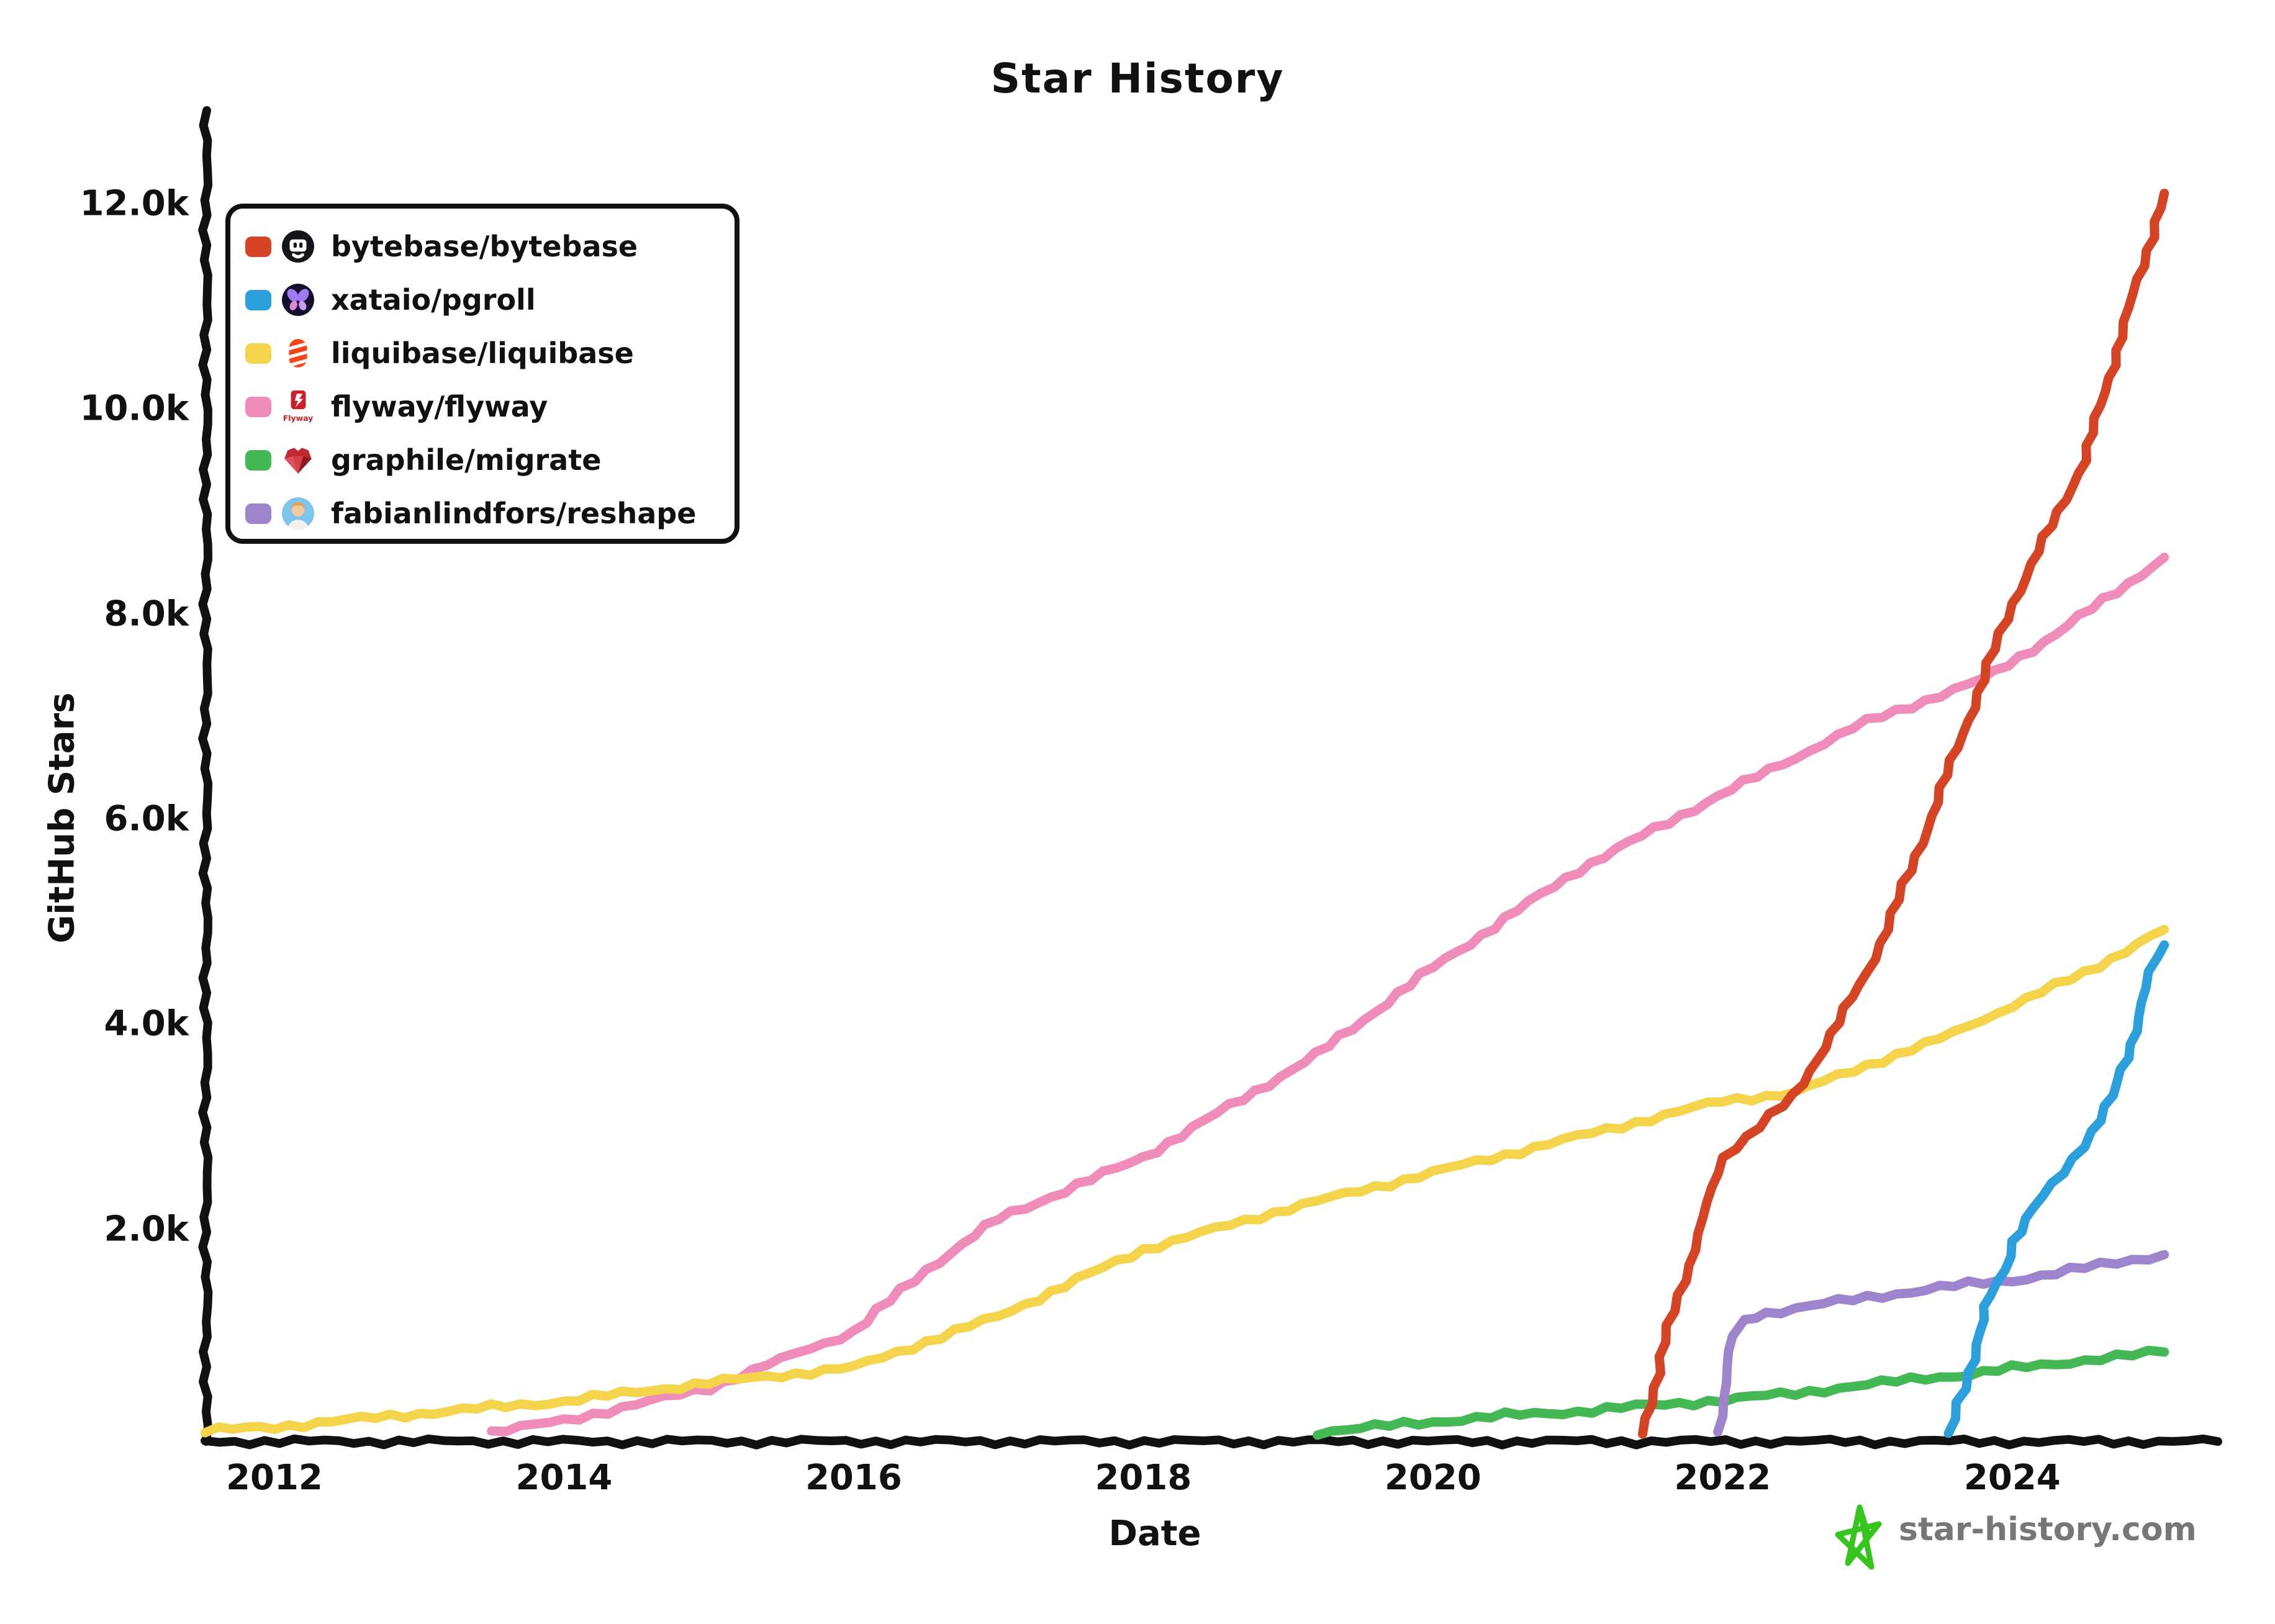 The height and width of the screenshot is (1624, 2275). What do you see at coordinates (1858, 1537) in the screenshot?
I see `star-history-star-icon` at bounding box center [1858, 1537].